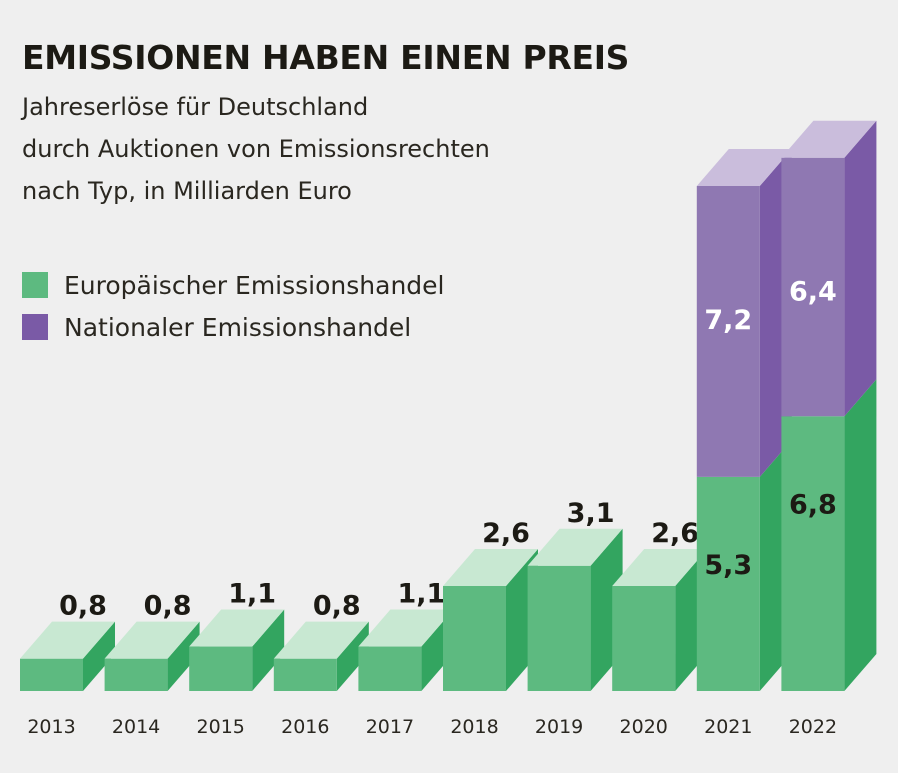  What do you see at coordinates (474, 638) in the screenshot?
I see `bar-eu-2018` at bounding box center [474, 638].